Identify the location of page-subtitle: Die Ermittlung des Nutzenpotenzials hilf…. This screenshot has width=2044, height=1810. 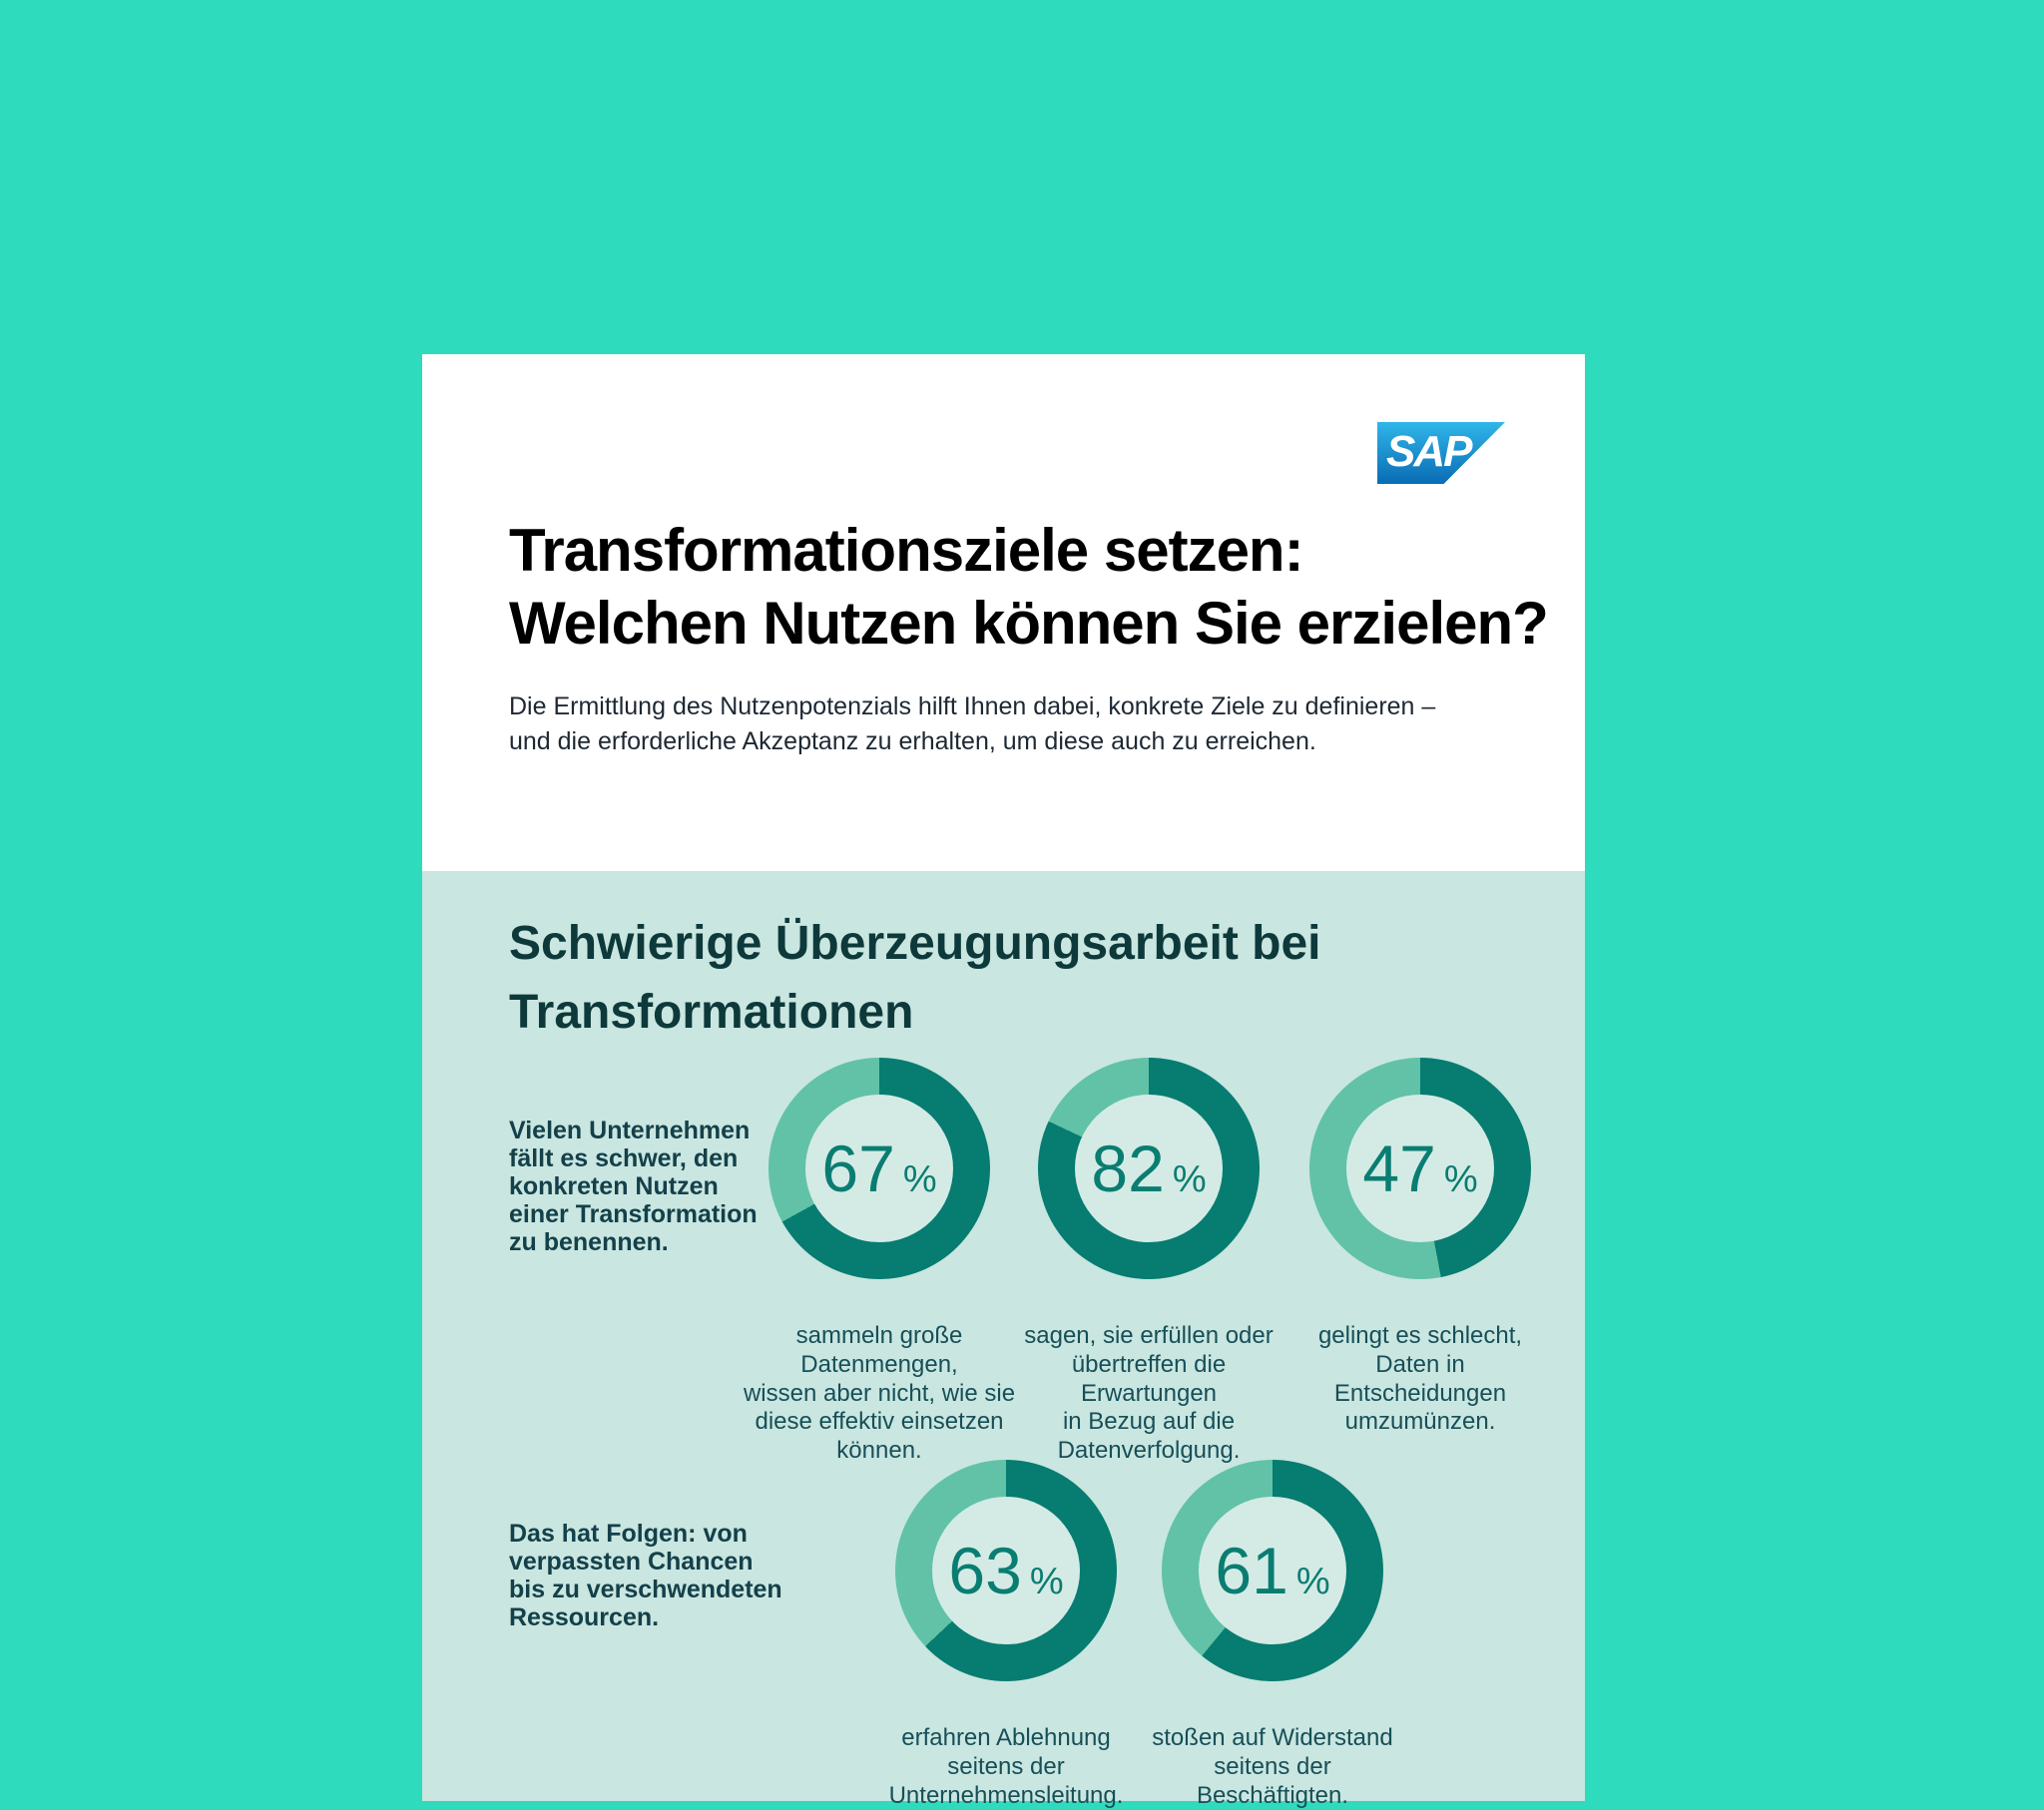
(972, 724).